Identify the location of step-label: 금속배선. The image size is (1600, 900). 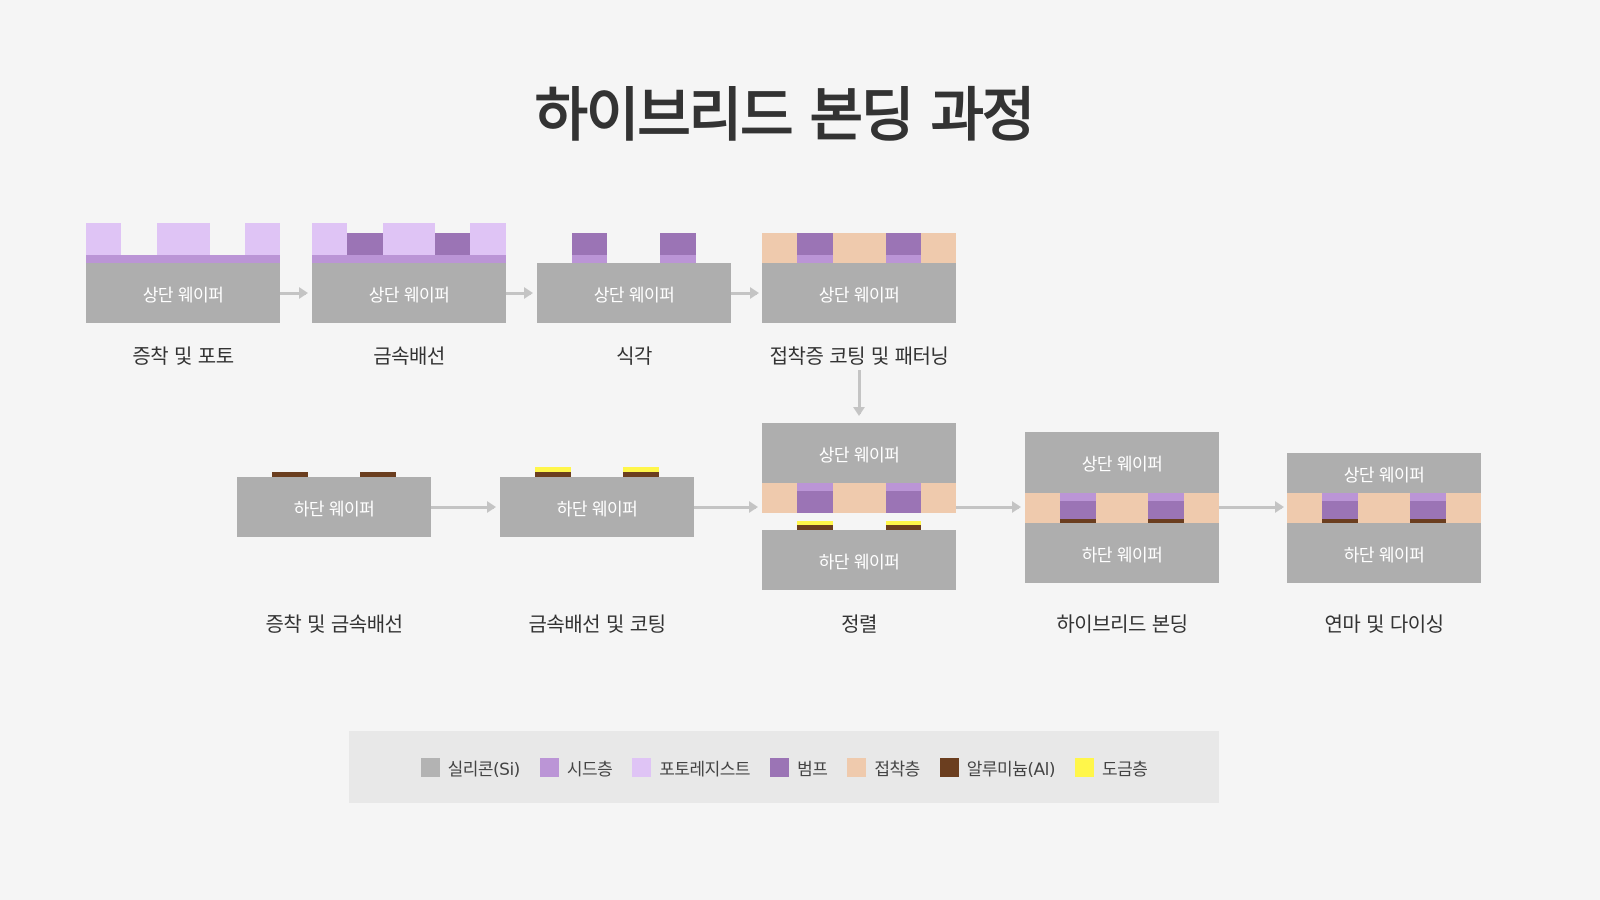
(409, 356).